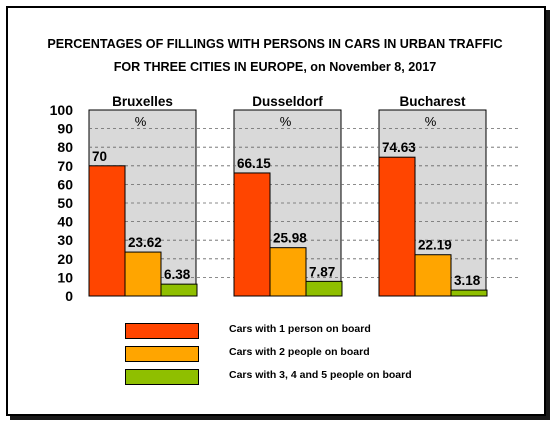 This screenshot has height=421, width=550. I want to click on legend-label-2: Cars with 2 people on board, so click(299, 352).